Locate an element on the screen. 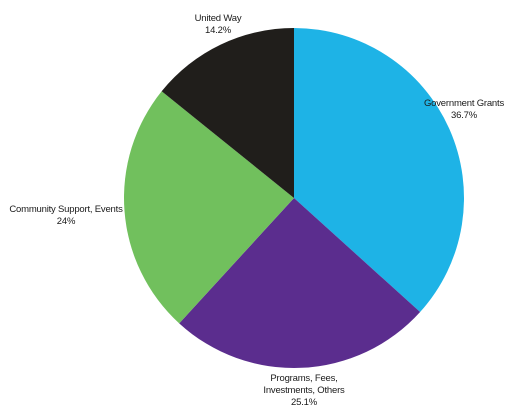  slice-label-community-support-events: Community Support, Events 24% is located at coordinates (66, 215).